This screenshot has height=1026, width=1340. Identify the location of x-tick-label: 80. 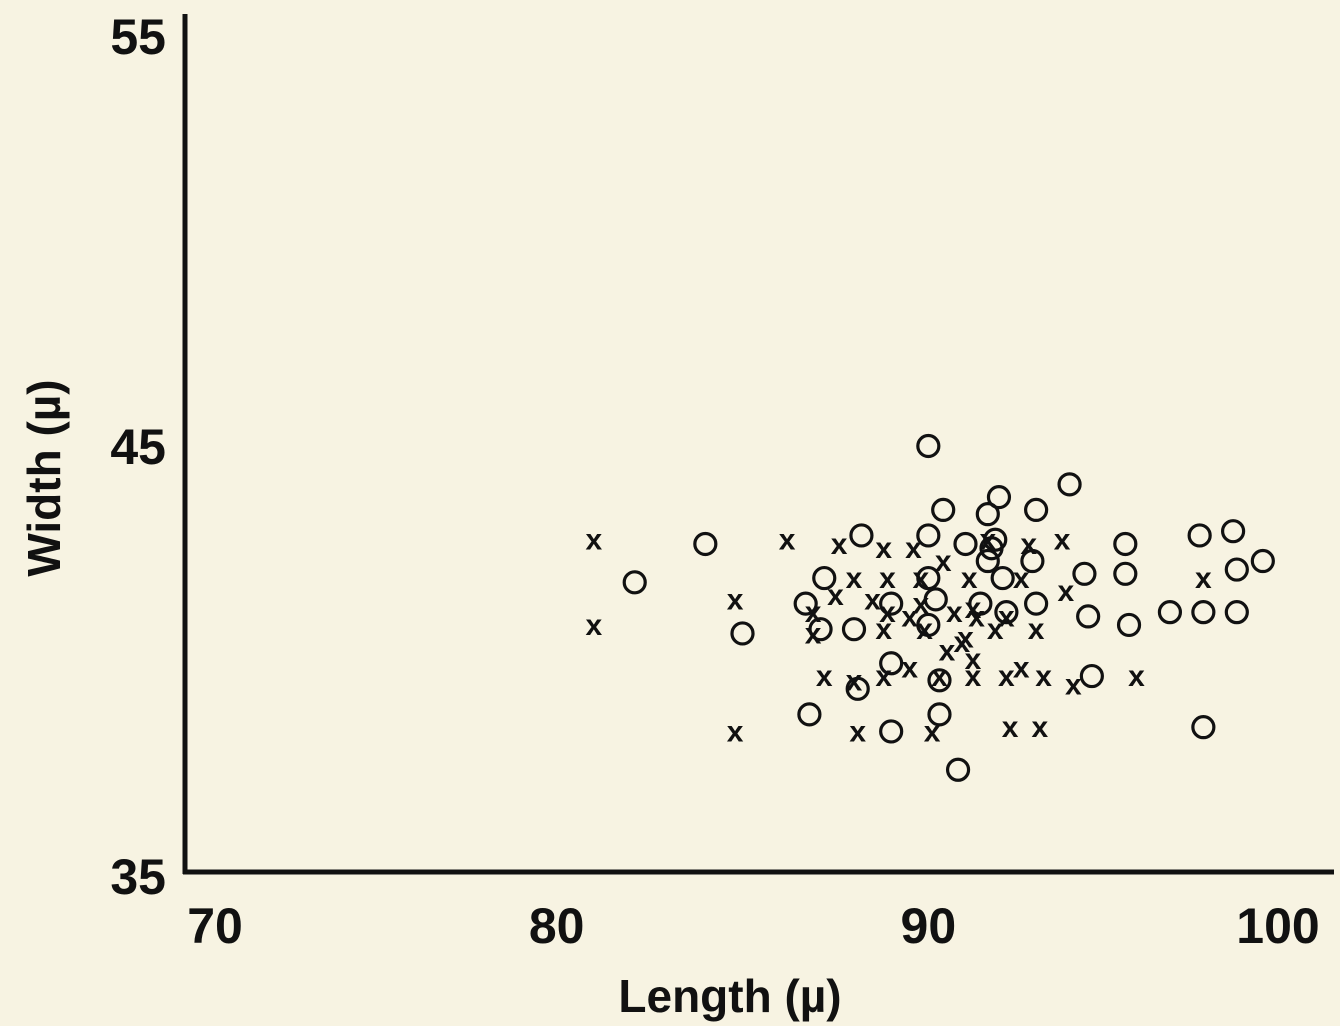
(557, 926).